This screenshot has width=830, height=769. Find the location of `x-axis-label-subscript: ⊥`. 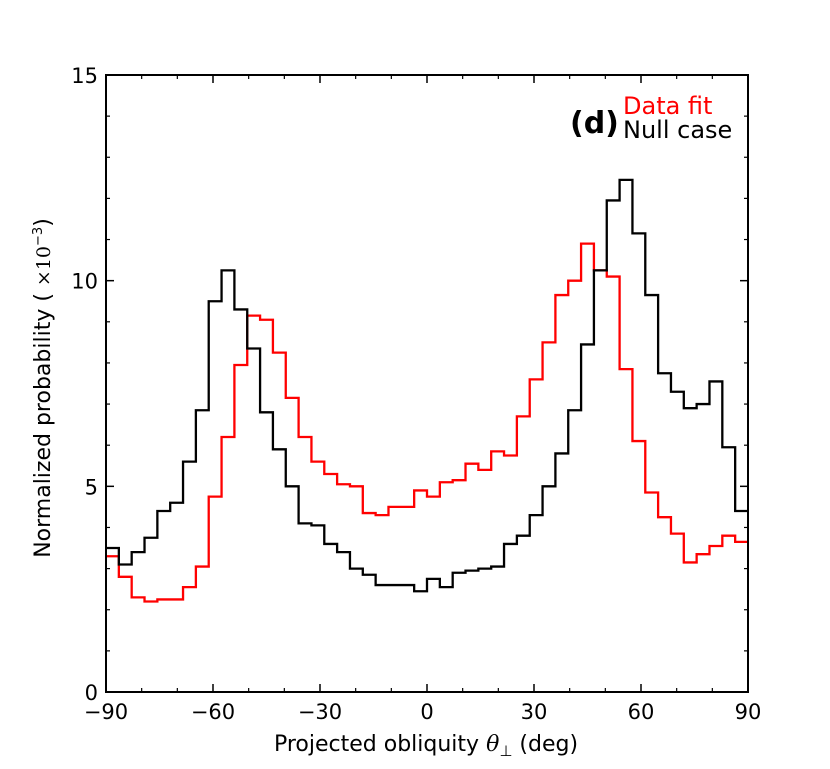

x-axis-label-subscript: ⊥ is located at coordinates (505, 751).